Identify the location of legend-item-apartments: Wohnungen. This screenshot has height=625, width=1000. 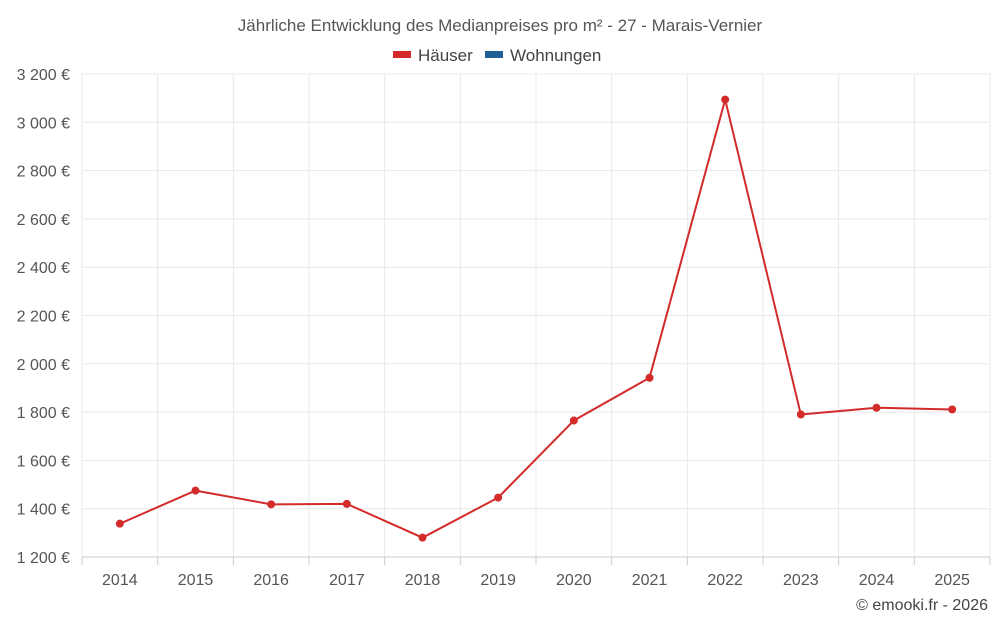
(543, 55).